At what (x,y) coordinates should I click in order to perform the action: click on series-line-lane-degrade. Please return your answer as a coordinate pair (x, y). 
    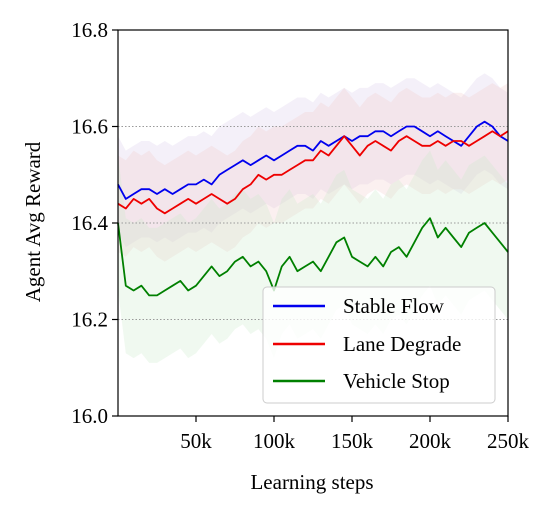
    Looking at the image, I should click on (313, 172).